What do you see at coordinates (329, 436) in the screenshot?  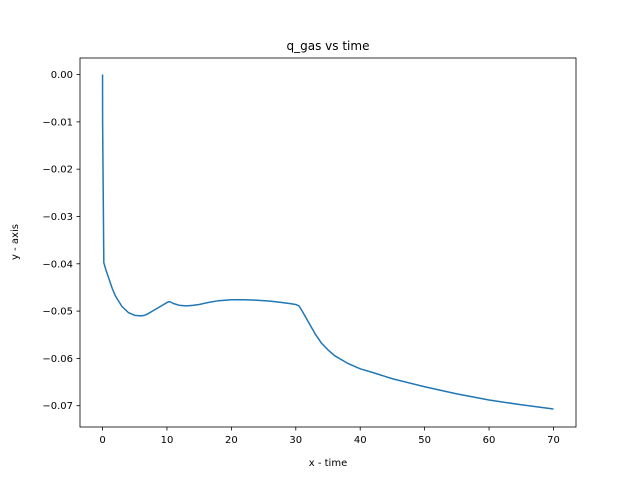 I see `x-axis: 0 10 20 30 40 50 60 70` at bounding box center [329, 436].